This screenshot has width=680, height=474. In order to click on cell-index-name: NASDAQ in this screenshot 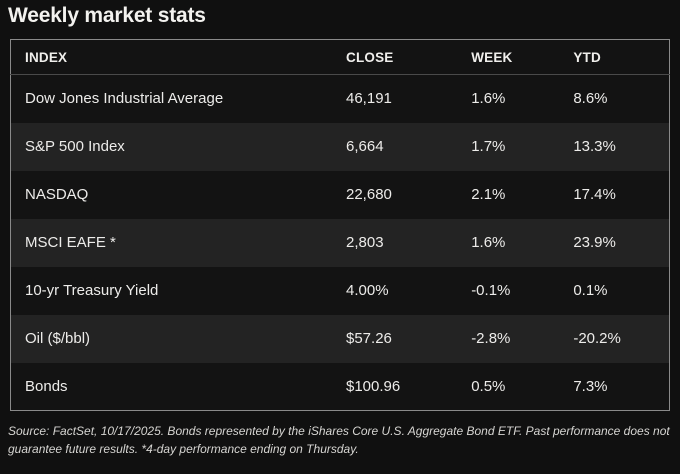, I will do `click(57, 194)`.